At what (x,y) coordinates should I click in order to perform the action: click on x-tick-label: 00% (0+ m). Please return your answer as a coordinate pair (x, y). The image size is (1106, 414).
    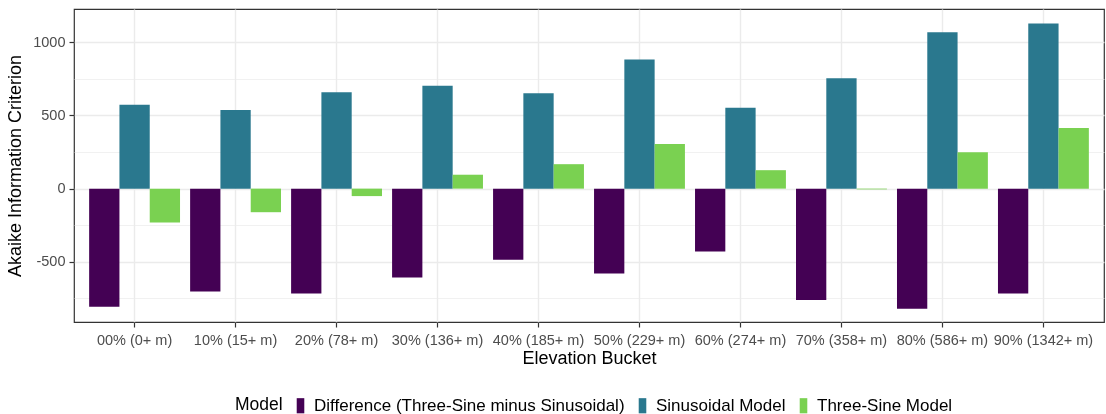
    Looking at the image, I should click on (134, 339).